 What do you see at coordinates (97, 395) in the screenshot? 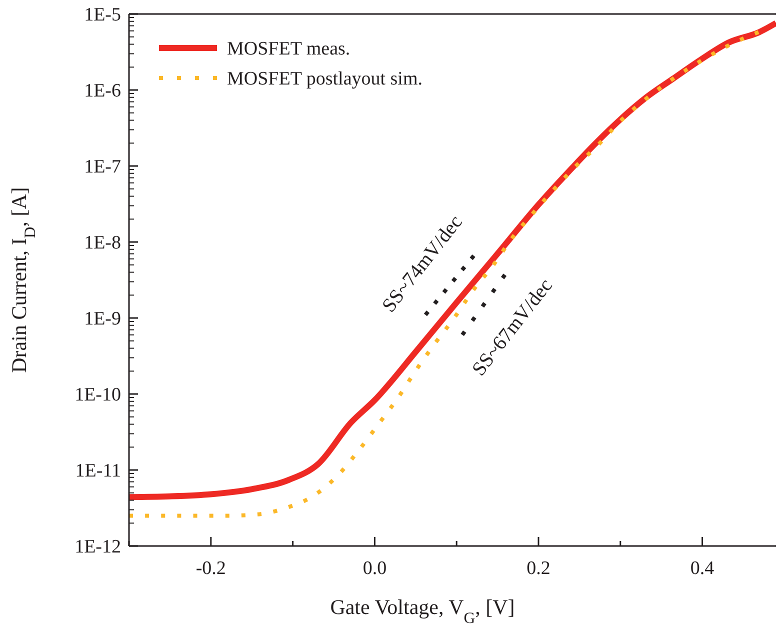
I see `y-tick-label: 1E-10` at bounding box center [97, 395].